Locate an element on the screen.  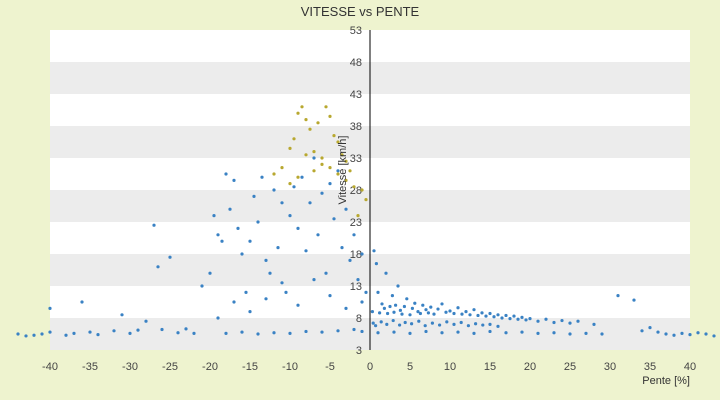
x-tick-label: -15 is located at coordinates (250, 367).